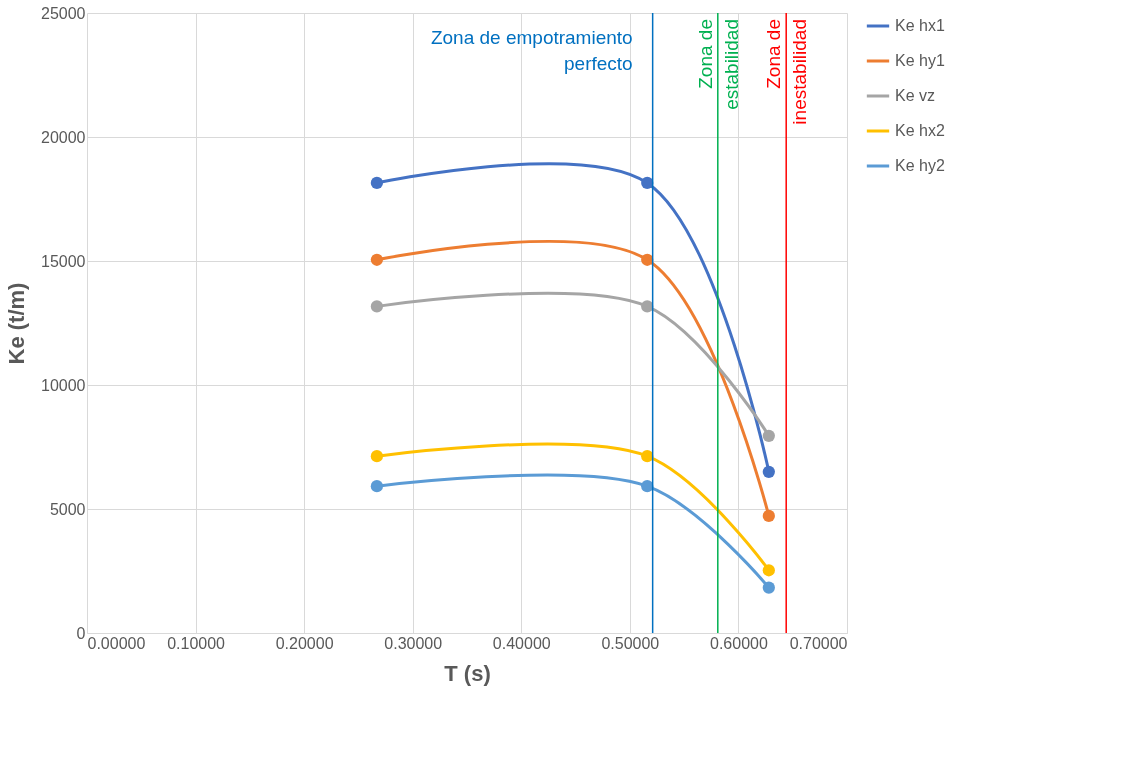 This screenshot has width=1127, height=771. What do you see at coordinates (413, 643) in the screenshot?
I see `x-tick-label: 0.30000` at bounding box center [413, 643].